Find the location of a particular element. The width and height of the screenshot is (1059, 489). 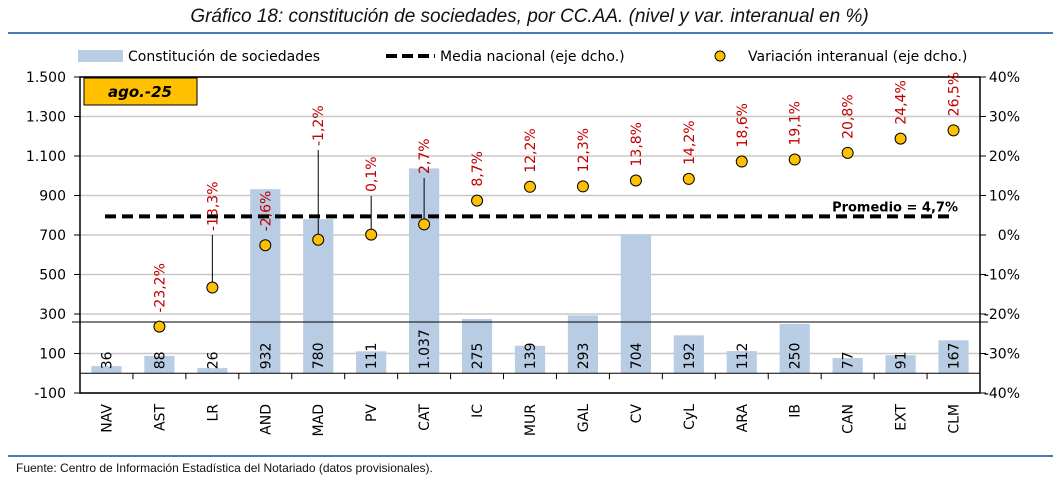

title-rule is located at coordinates (530, 33).